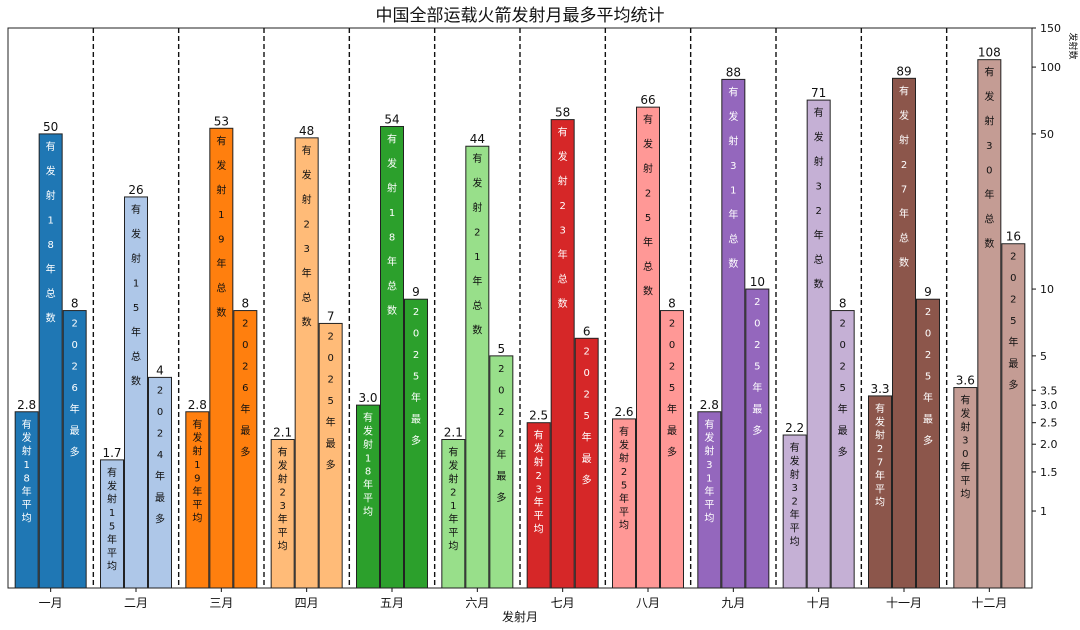 This screenshot has width=1080, height=630. What do you see at coordinates (538, 416) in the screenshot?
I see `bar-value-label: 2.5` at bounding box center [538, 416].